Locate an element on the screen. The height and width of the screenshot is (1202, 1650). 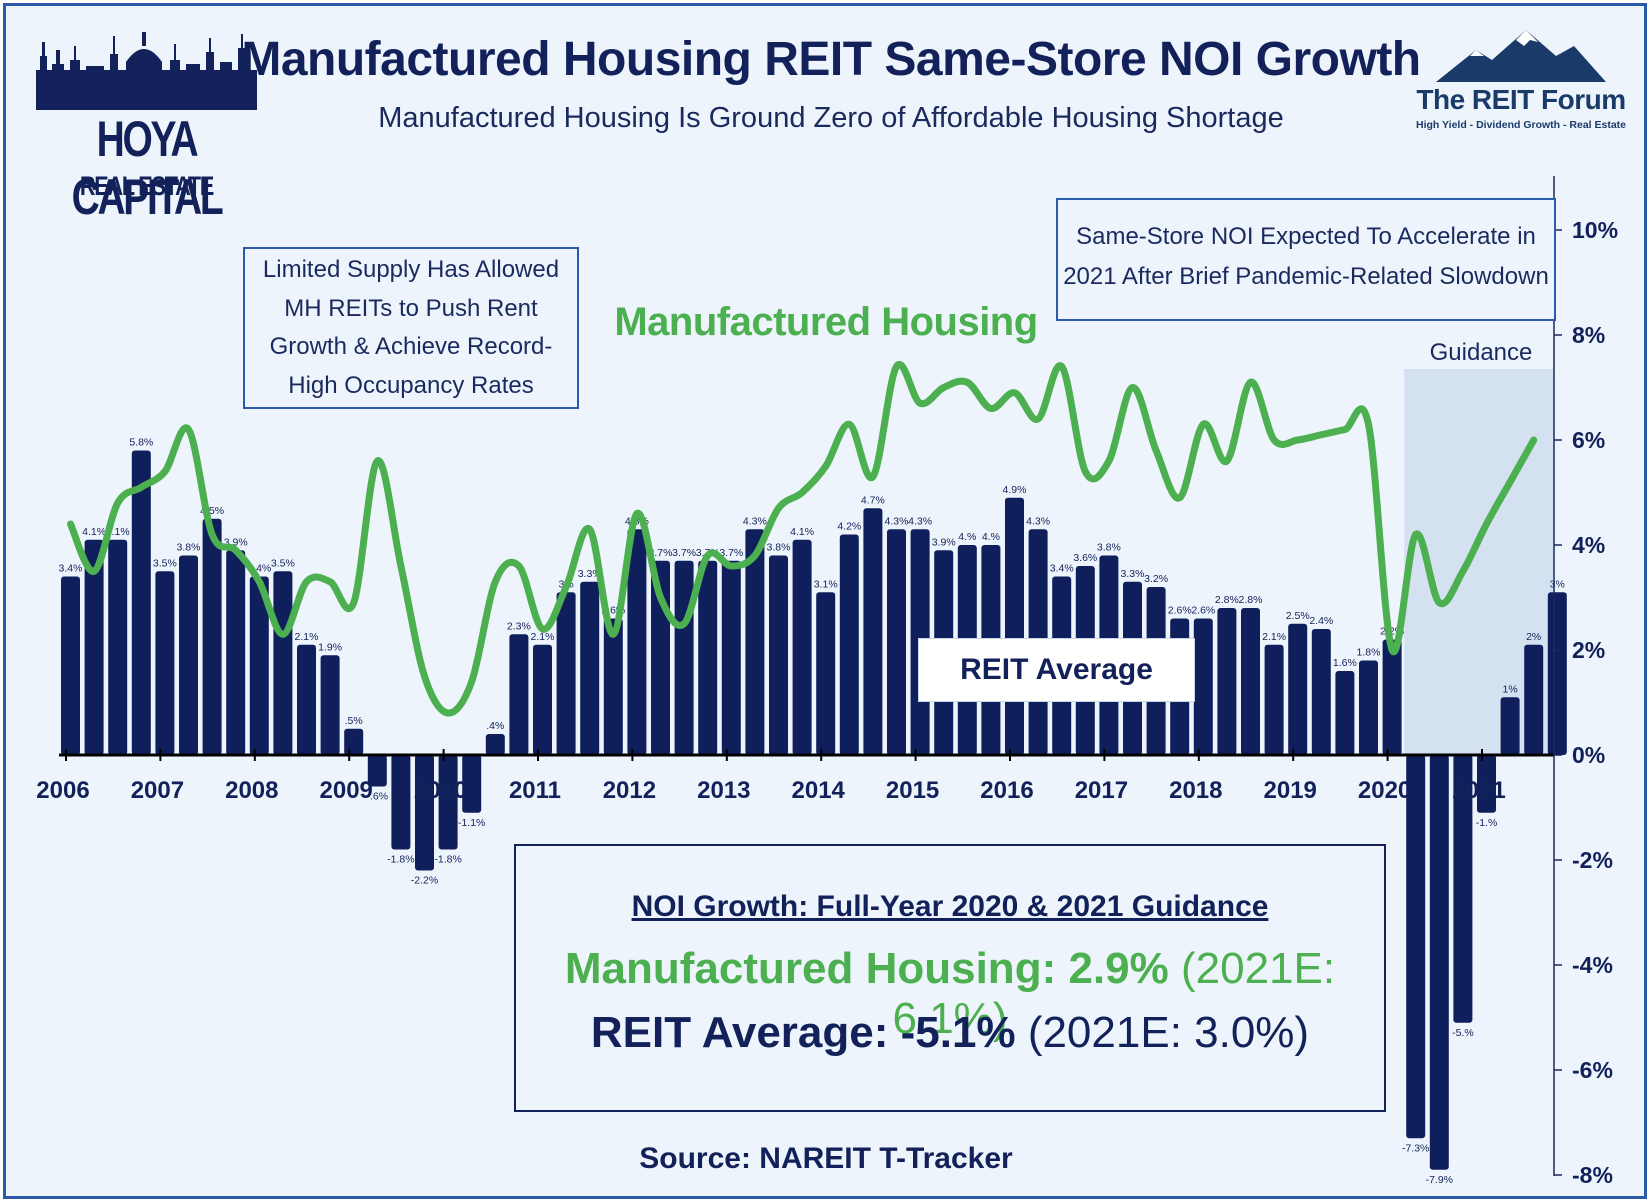
bar-data-label: 4.7% is located at coordinates (873, 500).